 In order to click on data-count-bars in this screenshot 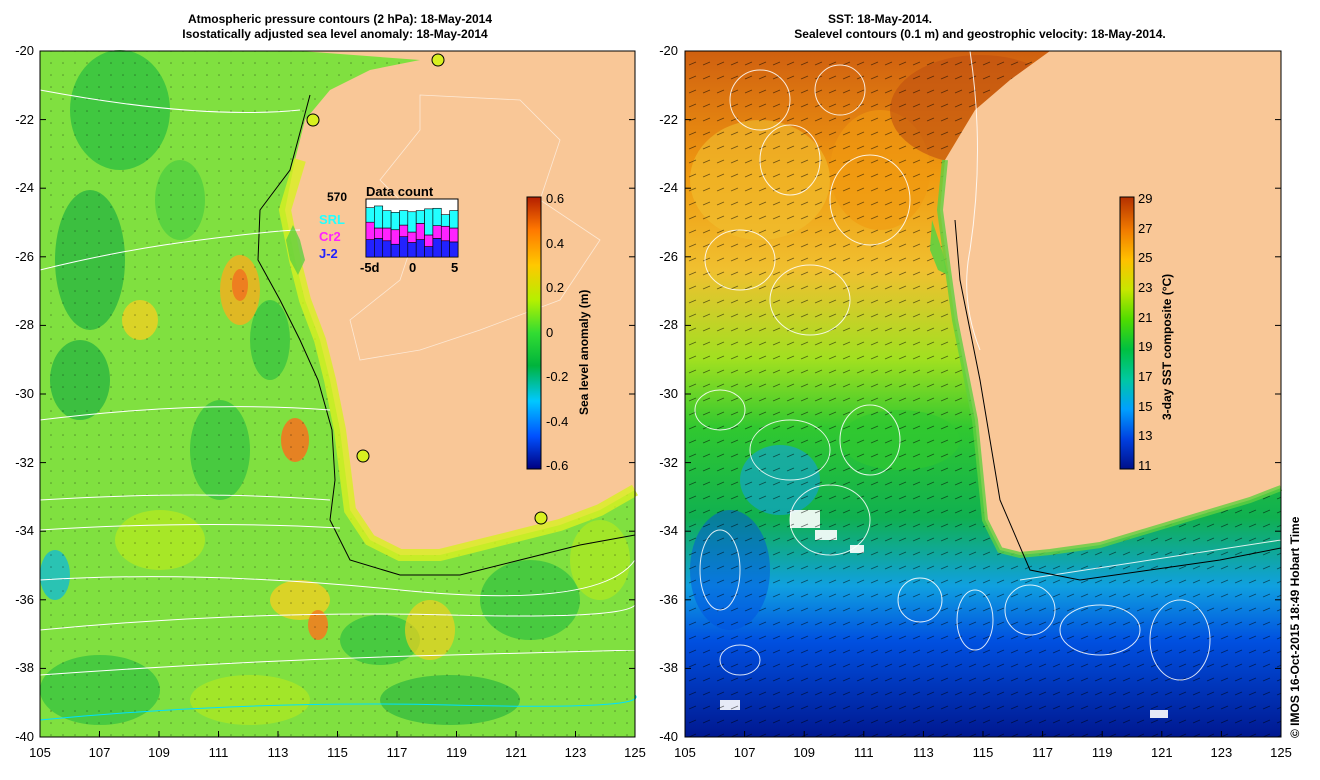, I will do `click(412, 231)`.